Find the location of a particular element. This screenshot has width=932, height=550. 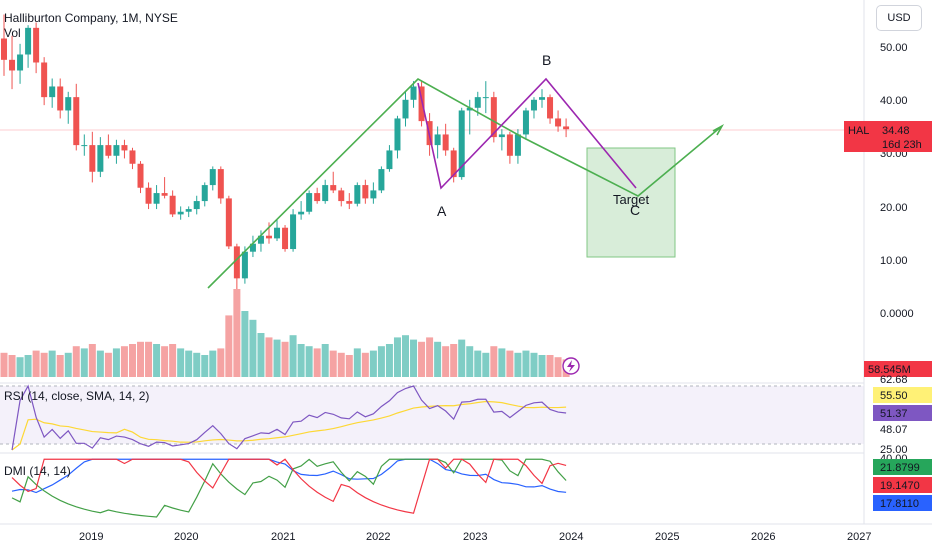

di-minus-value: 19.1470 is located at coordinates (900, 486).